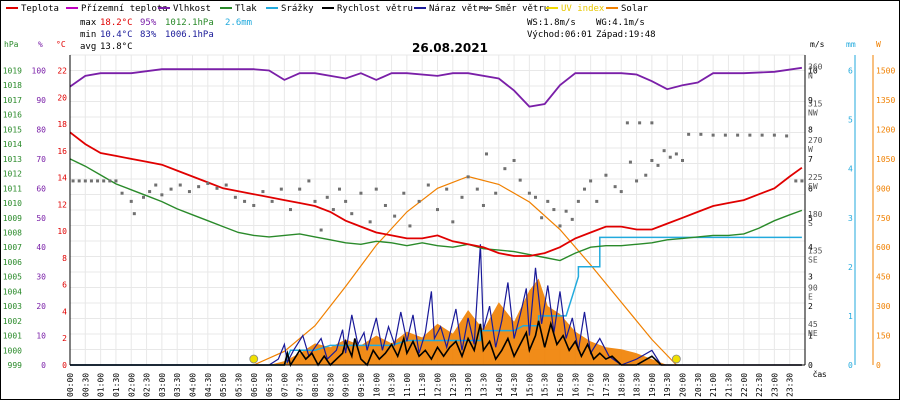  What do you see at coordinates (522, 9) in the screenshot?
I see `legend-label: Směr větru` at bounding box center [522, 9].